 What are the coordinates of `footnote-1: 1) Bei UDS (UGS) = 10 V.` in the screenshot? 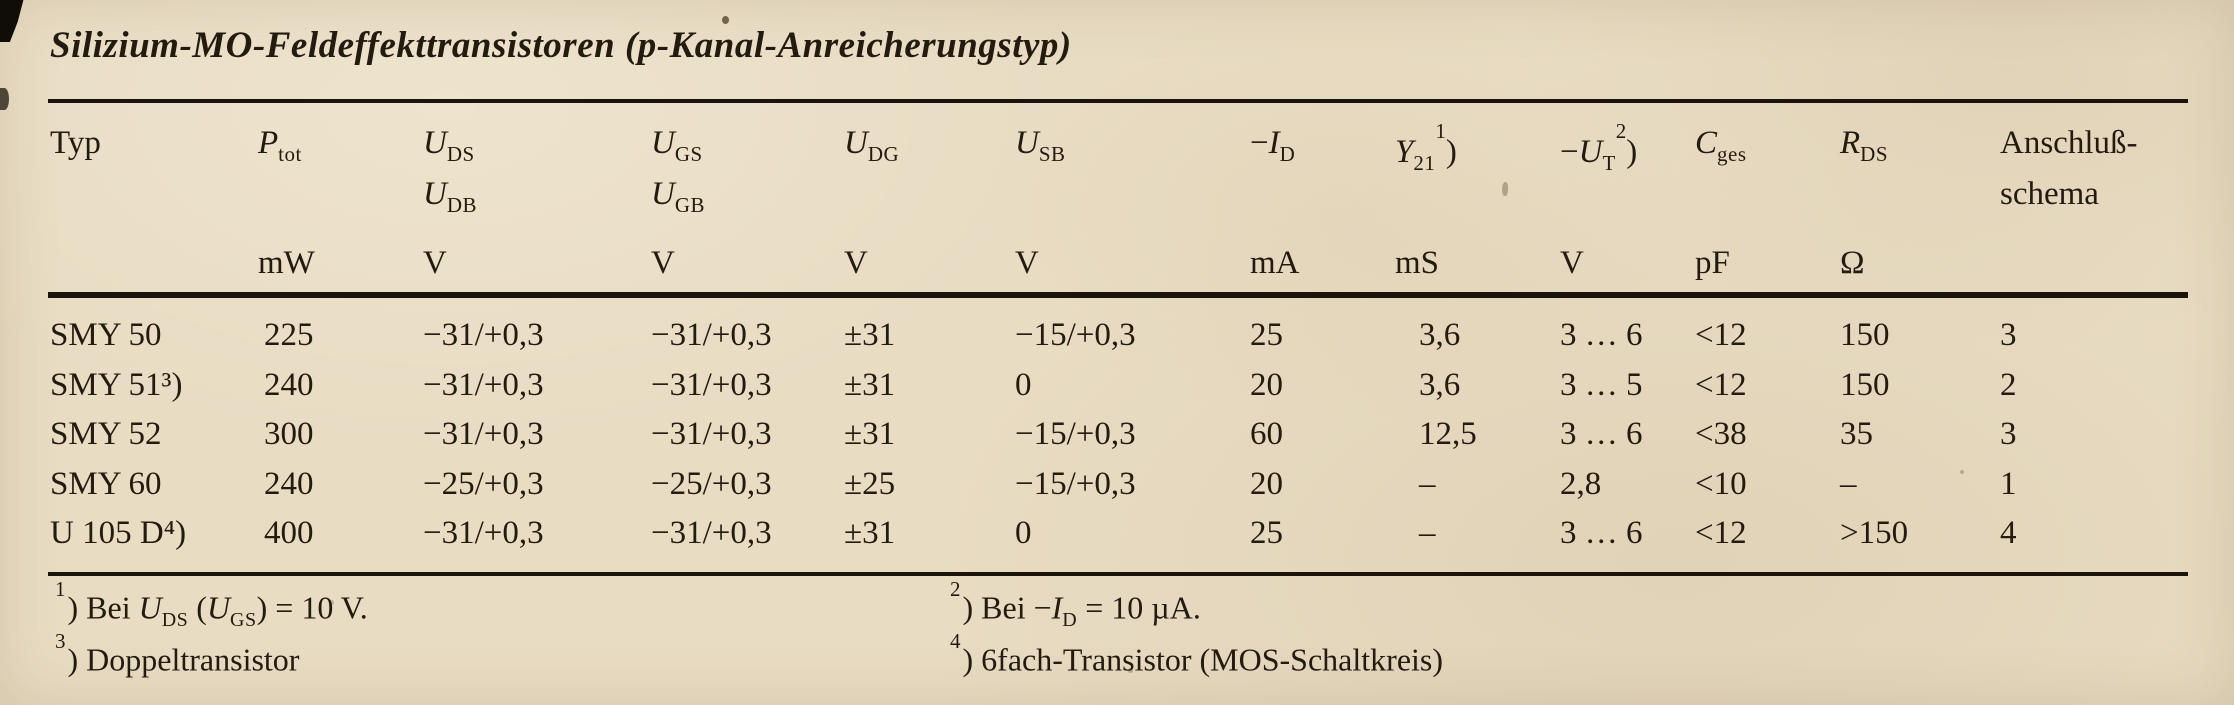 It's located at (211, 604).